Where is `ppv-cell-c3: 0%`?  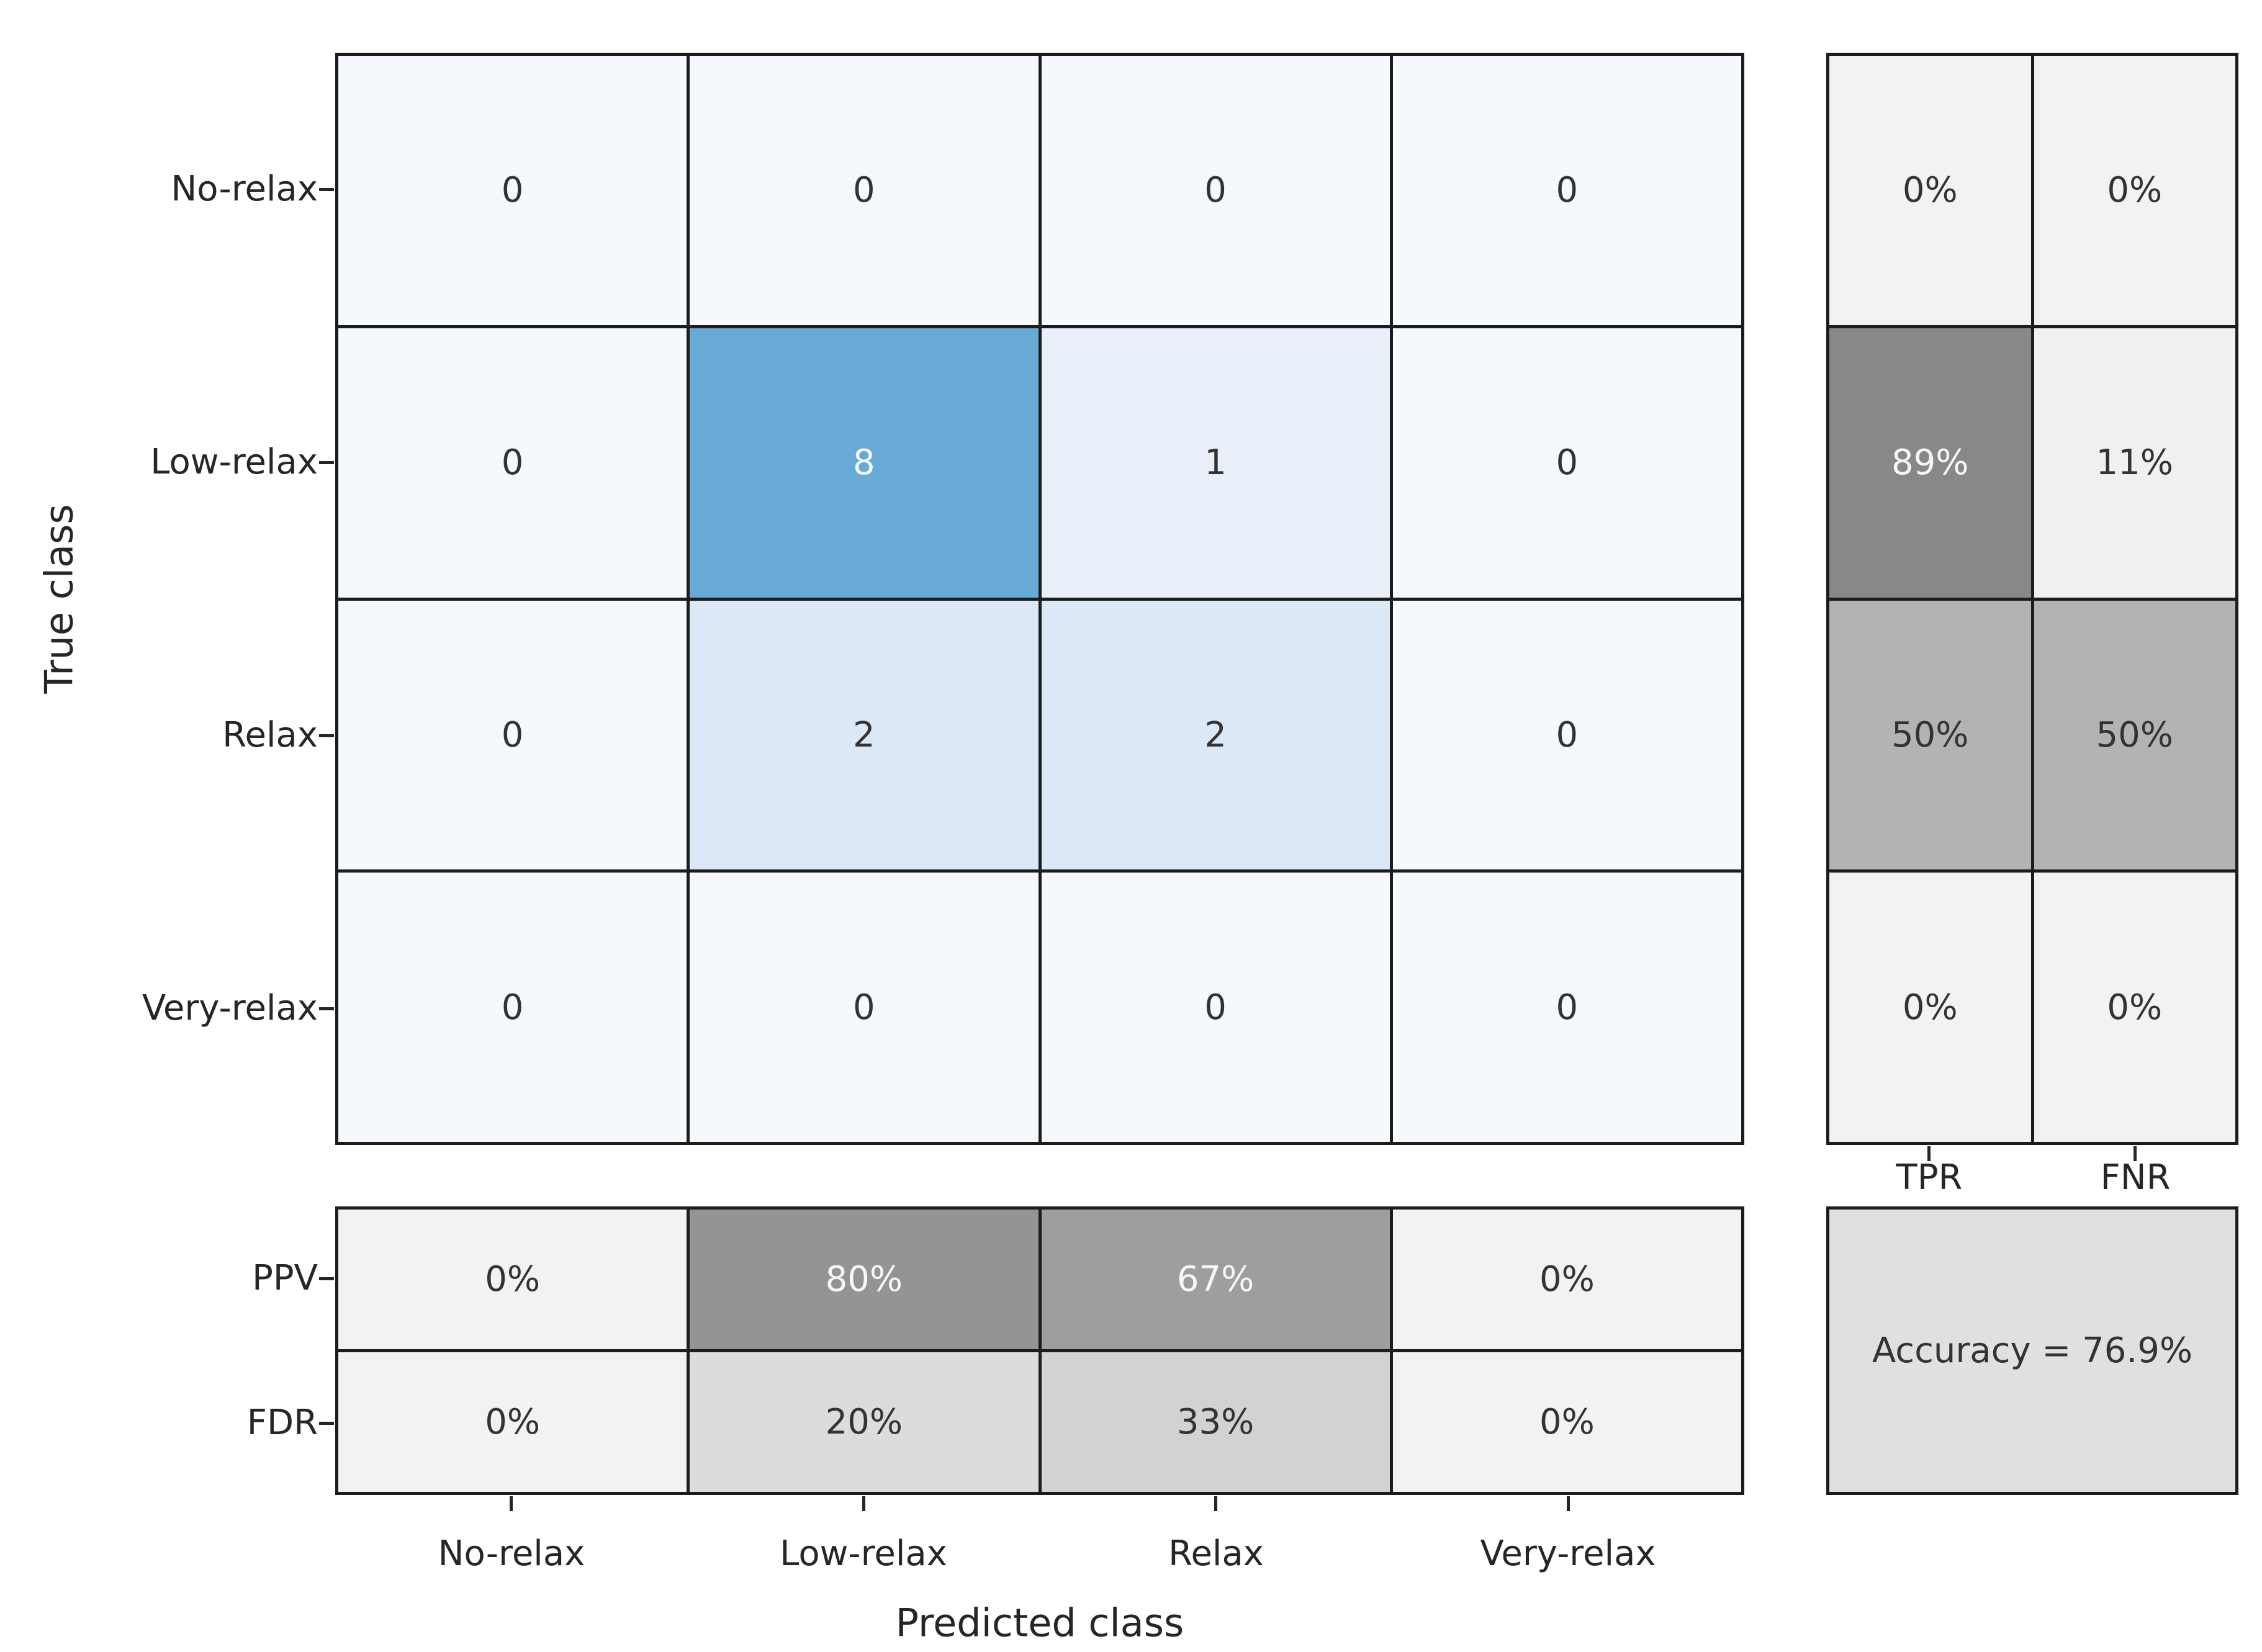
ppv-cell-c3: 0% is located at coordinates (1566, 1279).